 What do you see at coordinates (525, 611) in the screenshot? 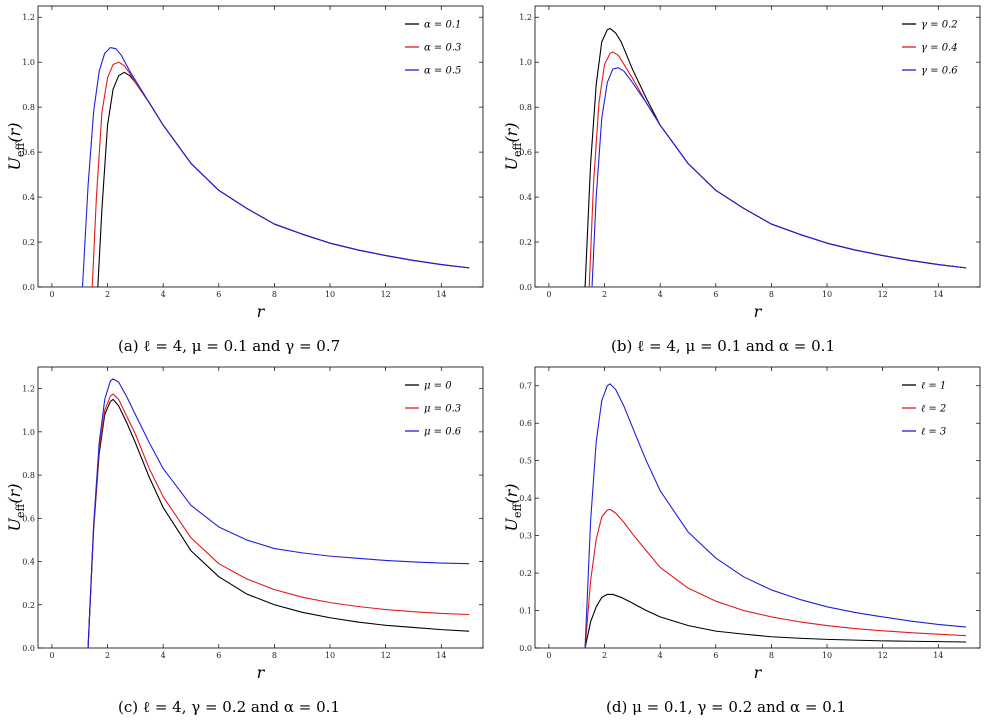
I see `y-tick-label: 0.1` at bounding box center [525, 611].